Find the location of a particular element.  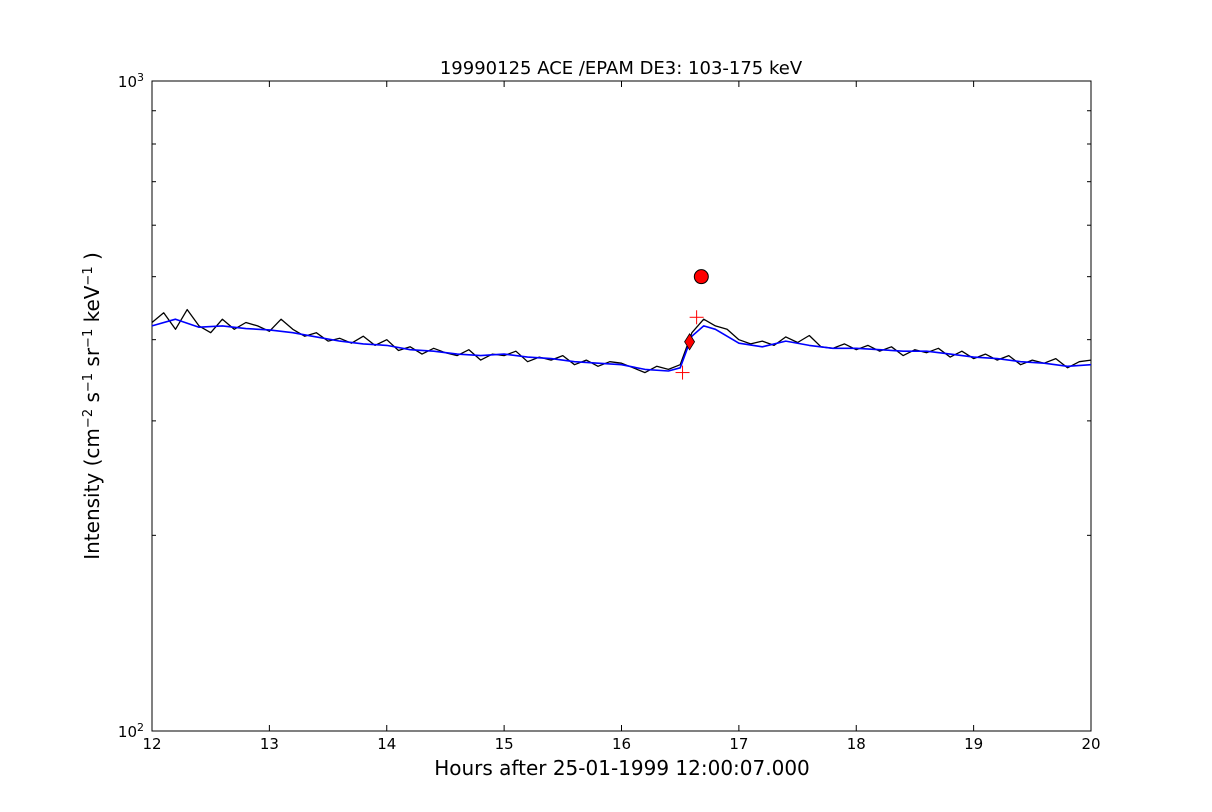

y-axis-title-prefix: Intensity (cm is located at coordinates (92, 494).